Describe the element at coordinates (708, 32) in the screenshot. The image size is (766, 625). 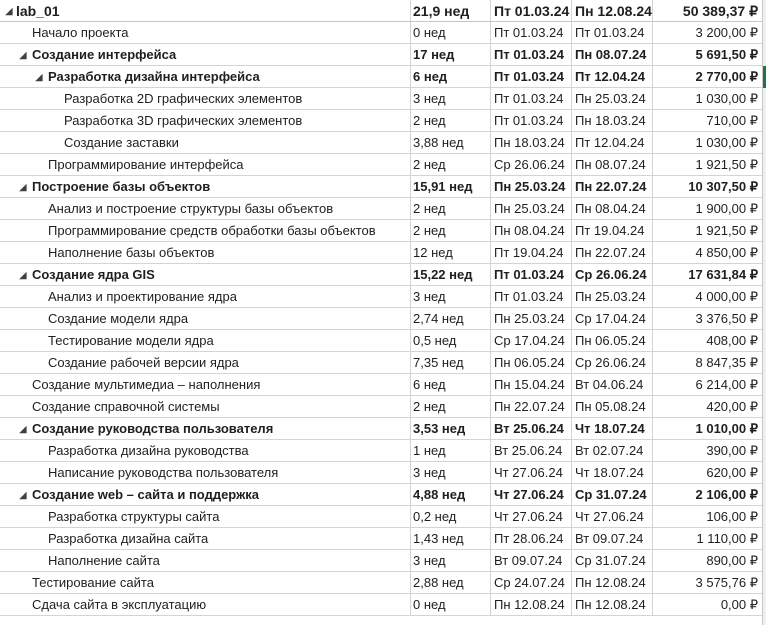
I see `cost-cell: 3 200,00 ₽` at that location.